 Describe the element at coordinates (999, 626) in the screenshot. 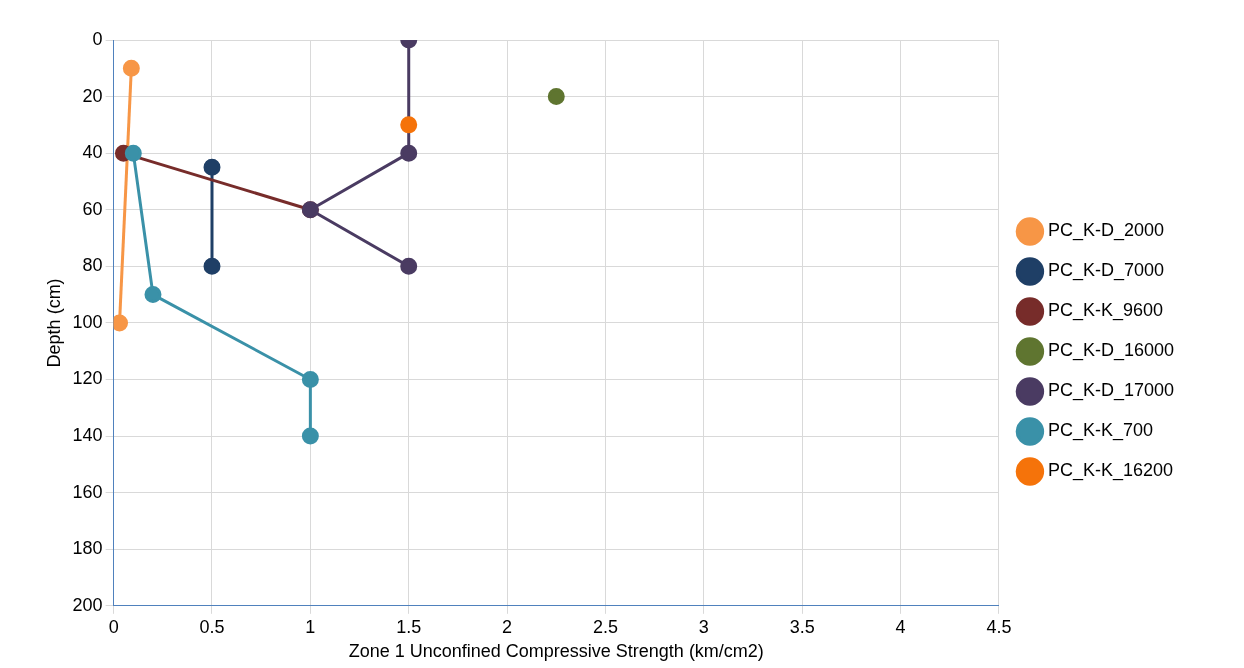

I see `x-tick-label: 4.5` at that location.